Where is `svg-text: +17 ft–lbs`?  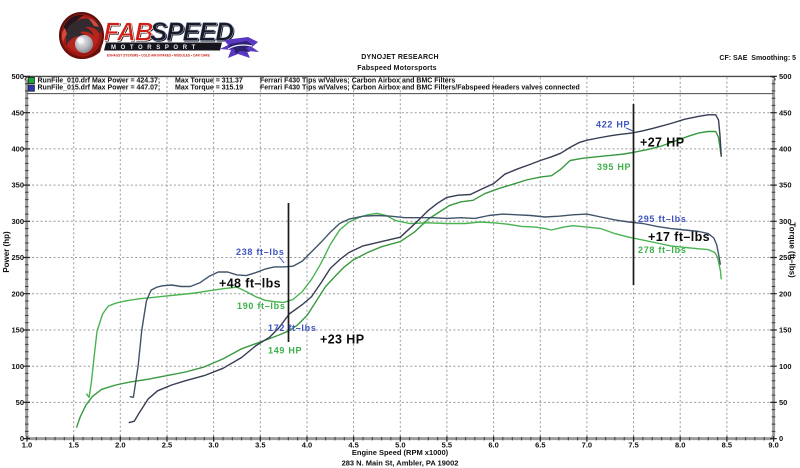 svg-text: +17 ft–lbs is located at coordinates (679, 237).